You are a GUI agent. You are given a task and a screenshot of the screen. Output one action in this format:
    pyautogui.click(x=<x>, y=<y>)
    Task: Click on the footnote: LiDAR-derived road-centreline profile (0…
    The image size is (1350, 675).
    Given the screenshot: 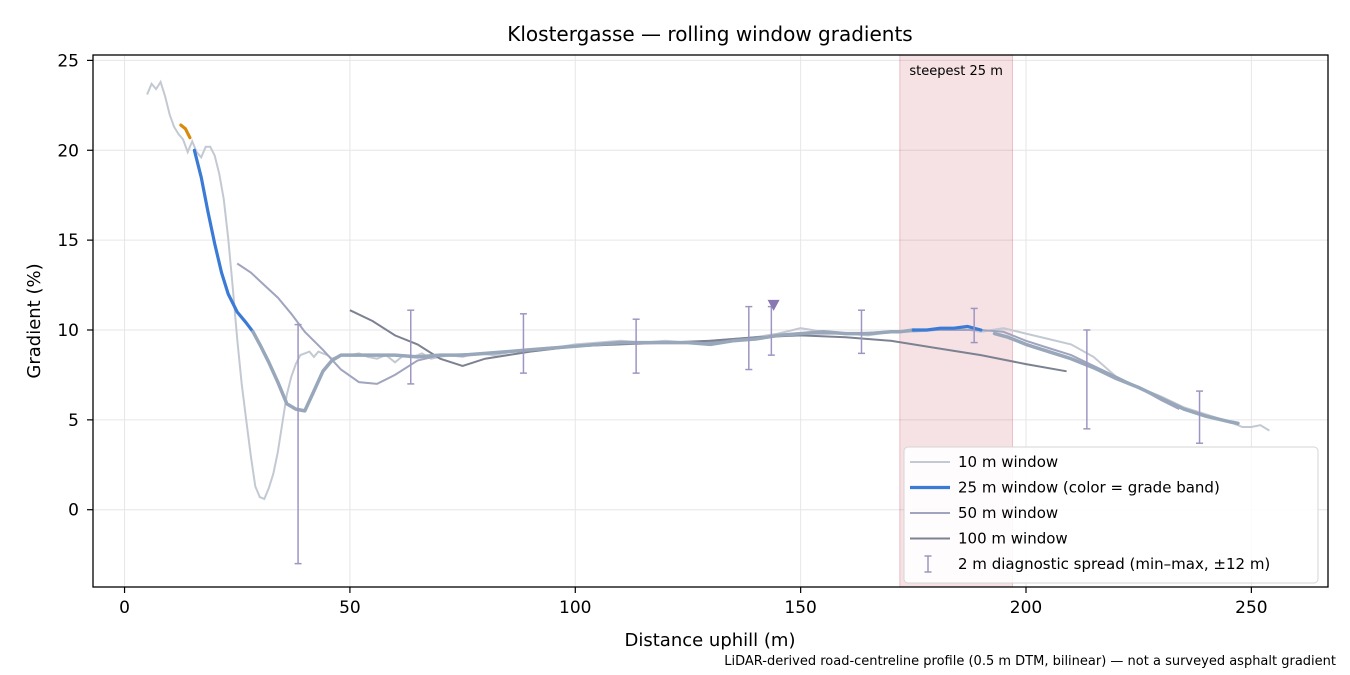 What is the action you would take?
    pyautogui.click(x=1030, y=661)
    